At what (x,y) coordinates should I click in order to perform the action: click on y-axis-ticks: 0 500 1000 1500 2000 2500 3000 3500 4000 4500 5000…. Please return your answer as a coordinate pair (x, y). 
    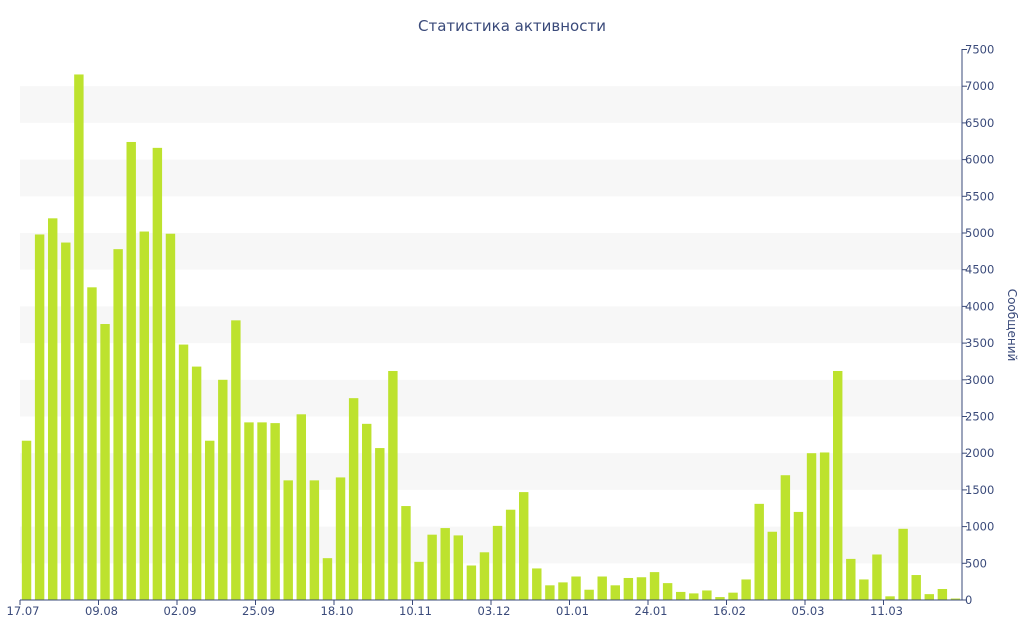
    Looking at the image, I should click on (978, 325).